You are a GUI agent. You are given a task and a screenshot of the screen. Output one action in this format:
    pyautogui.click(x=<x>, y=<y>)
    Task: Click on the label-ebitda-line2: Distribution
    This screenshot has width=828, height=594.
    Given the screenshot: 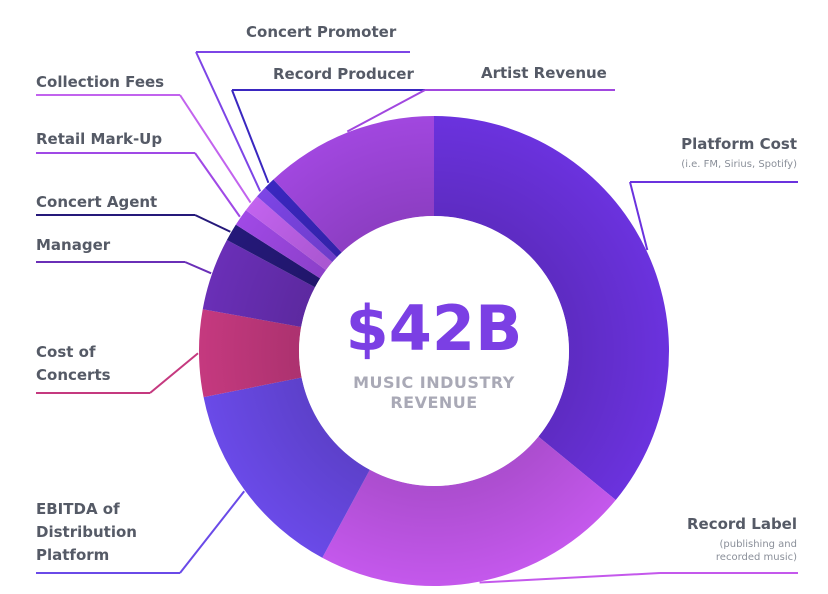 What is the action you would take?
    pyautogui.click(x=86, y=532)
    